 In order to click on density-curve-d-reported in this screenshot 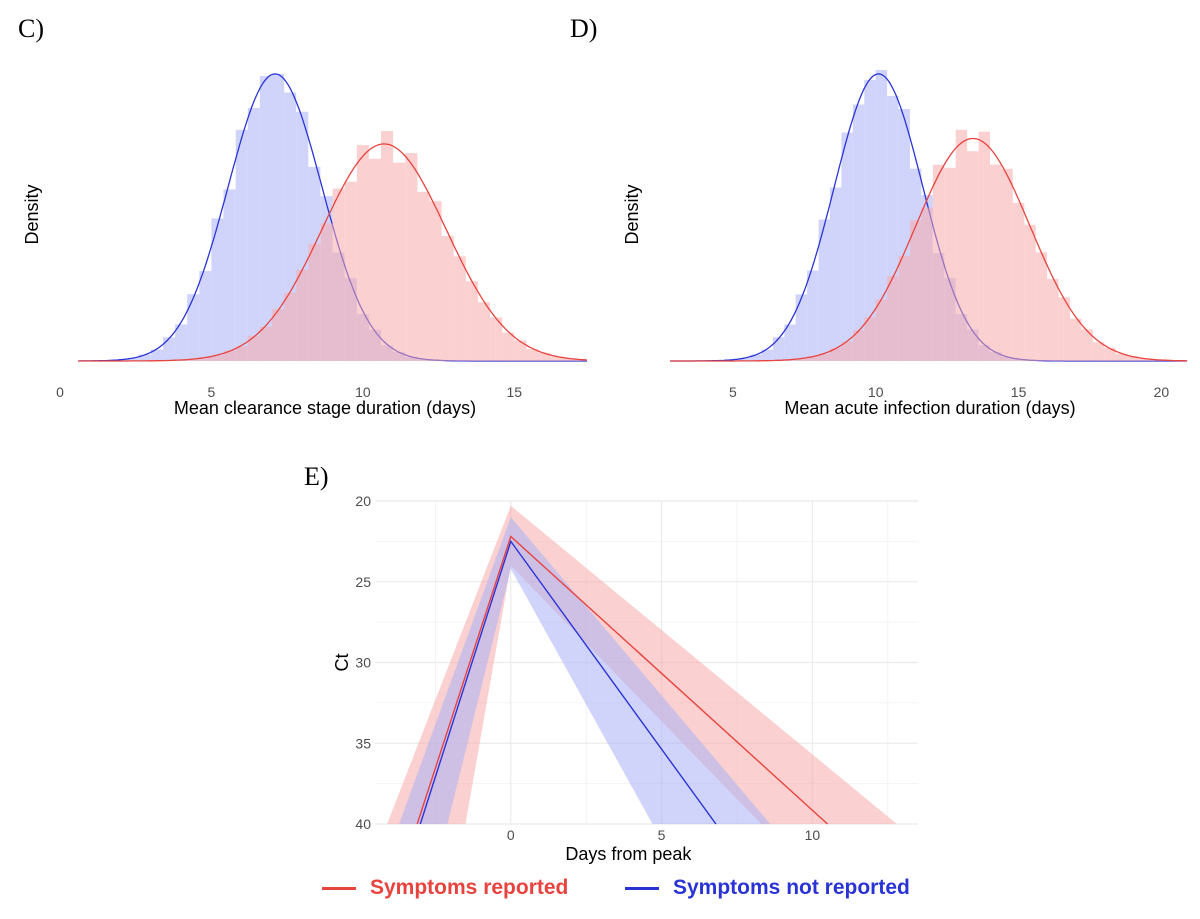, I will do `click(929, 249)`.